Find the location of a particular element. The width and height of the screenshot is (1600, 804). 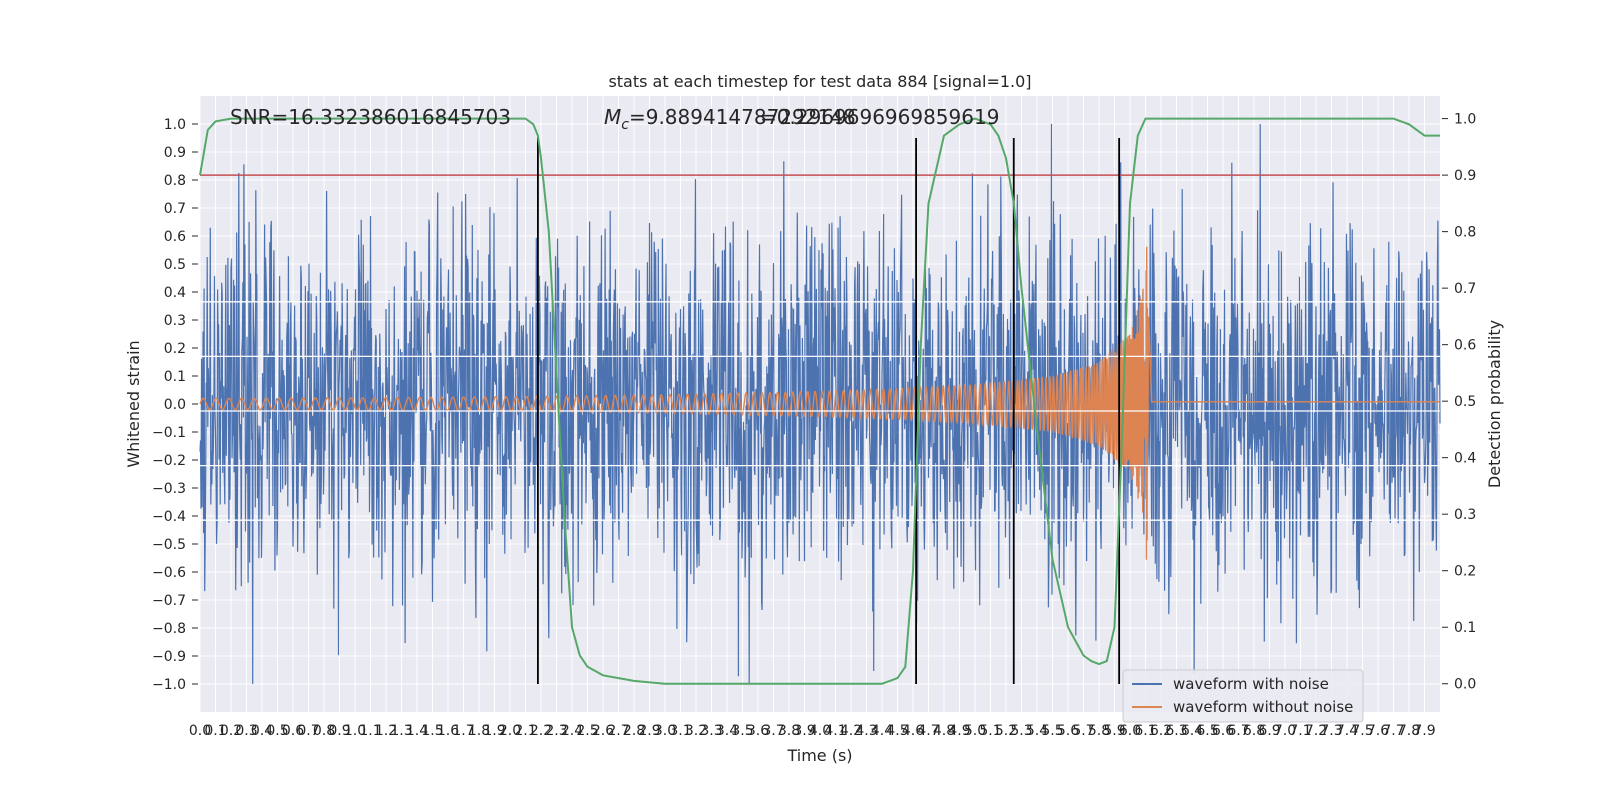

mc-subscript: c is located at coordinates (625, 125).